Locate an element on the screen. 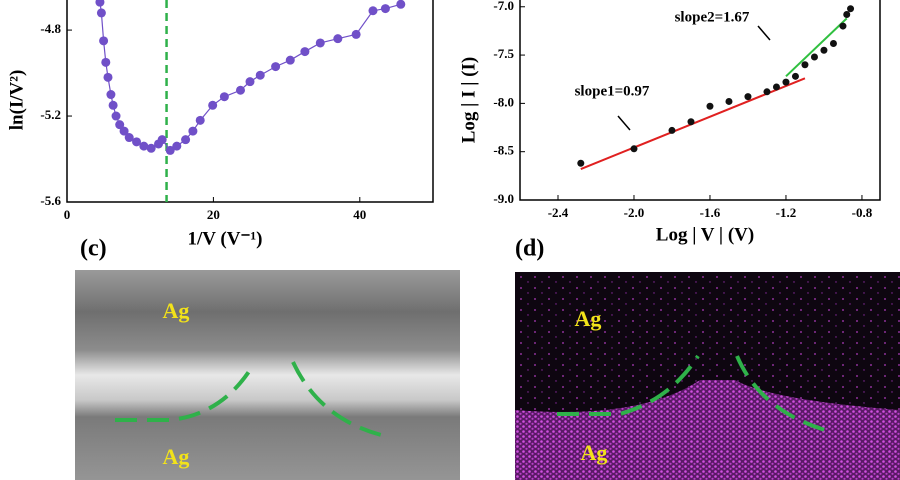 The image size is (900, 480). x-tick-label: -2.0 is located at coordinates (634, 212).